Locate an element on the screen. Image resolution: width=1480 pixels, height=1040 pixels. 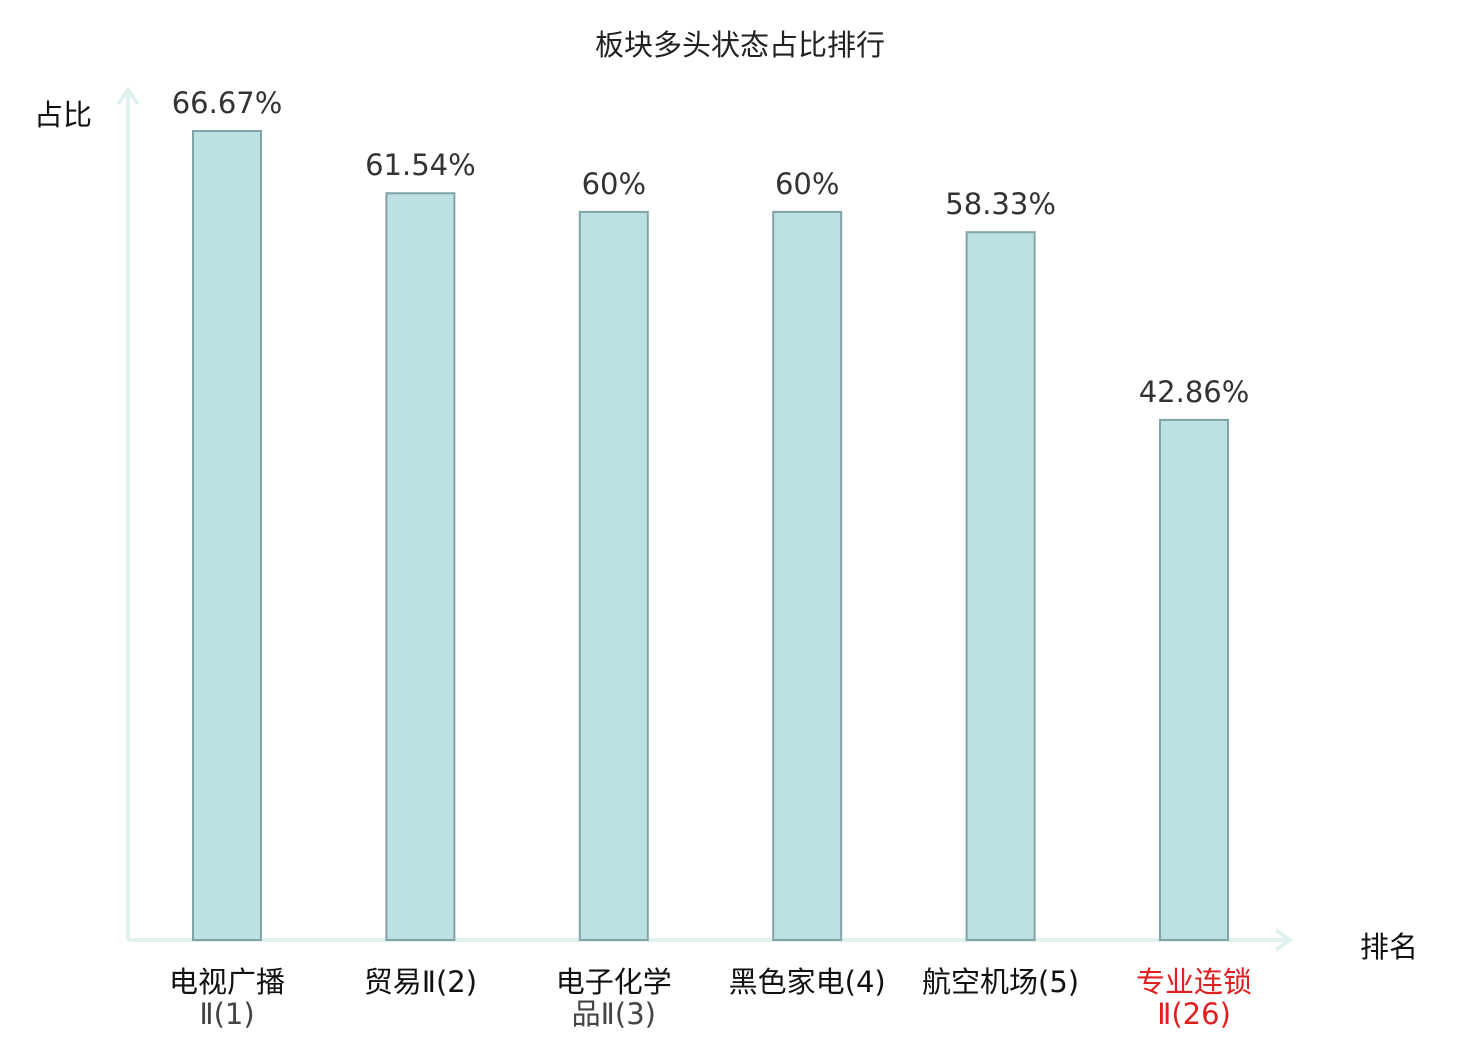
category-label-2: 贸易Ⅱ(2) is located at coordinates (420, 982).